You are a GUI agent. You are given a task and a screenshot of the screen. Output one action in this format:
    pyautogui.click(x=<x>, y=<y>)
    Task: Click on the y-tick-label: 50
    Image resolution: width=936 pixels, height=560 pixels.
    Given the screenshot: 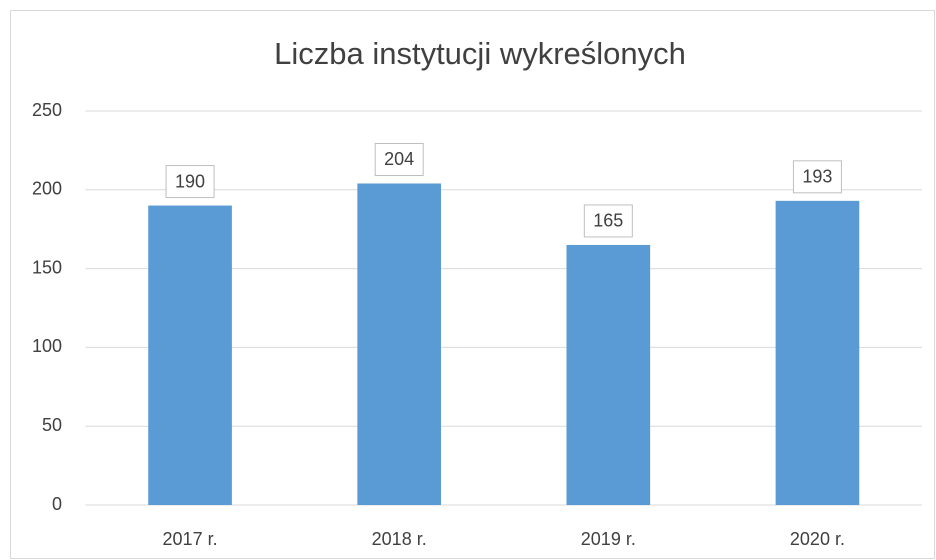 What is the action you would take?
    pyautogui.click(x=52, y=425)
    